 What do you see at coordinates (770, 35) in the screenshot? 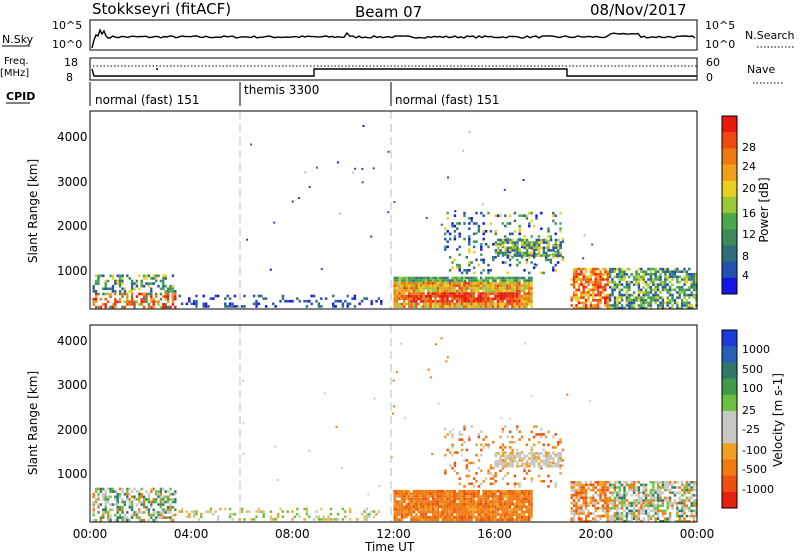
I see `nsearch-label: N.Search` at bounding box center [770, 35].